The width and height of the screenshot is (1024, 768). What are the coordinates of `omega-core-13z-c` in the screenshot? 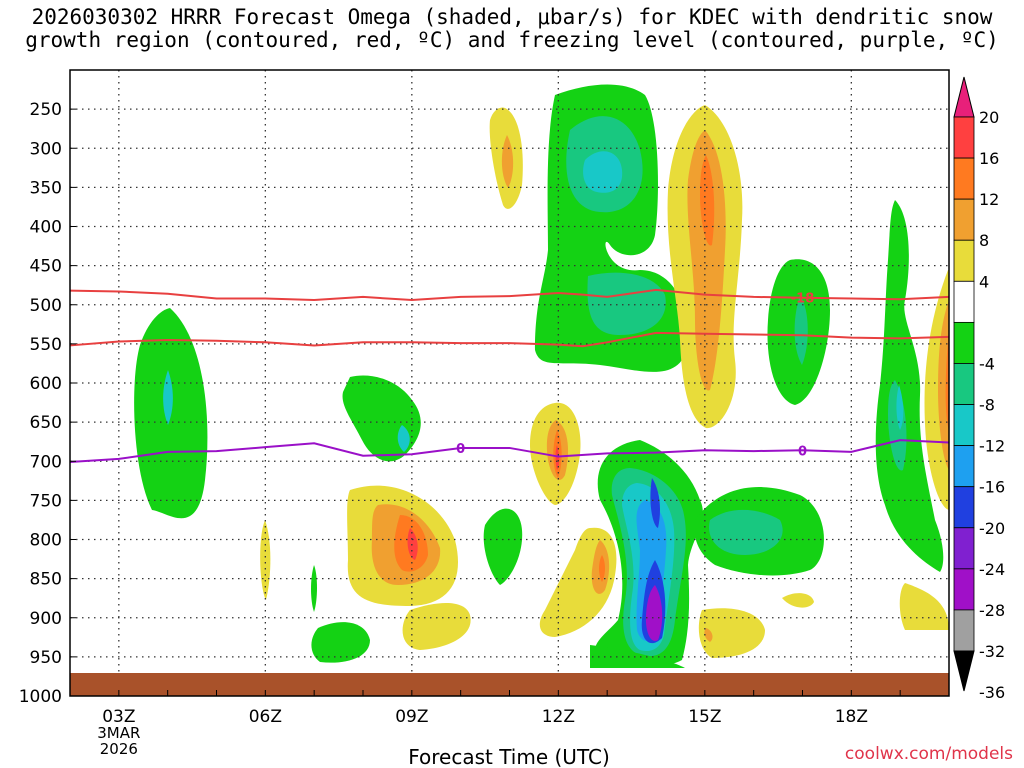 It's located at (626, 303).